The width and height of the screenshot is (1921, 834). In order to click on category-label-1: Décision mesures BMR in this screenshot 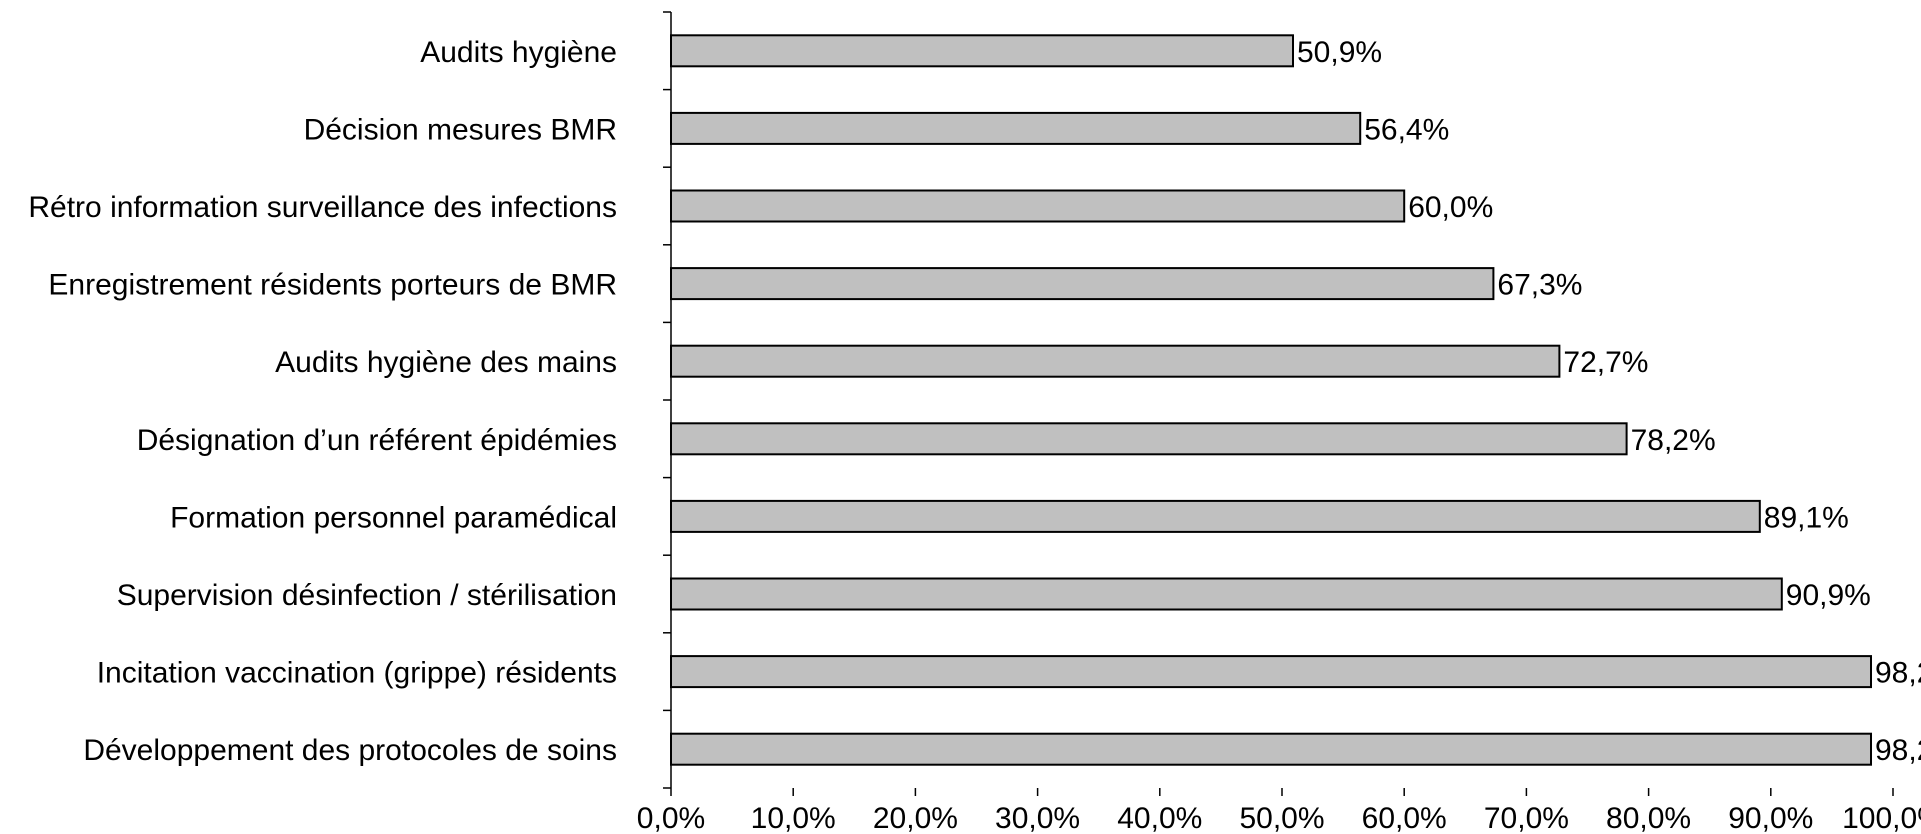, I will do `click(460, 129)`.